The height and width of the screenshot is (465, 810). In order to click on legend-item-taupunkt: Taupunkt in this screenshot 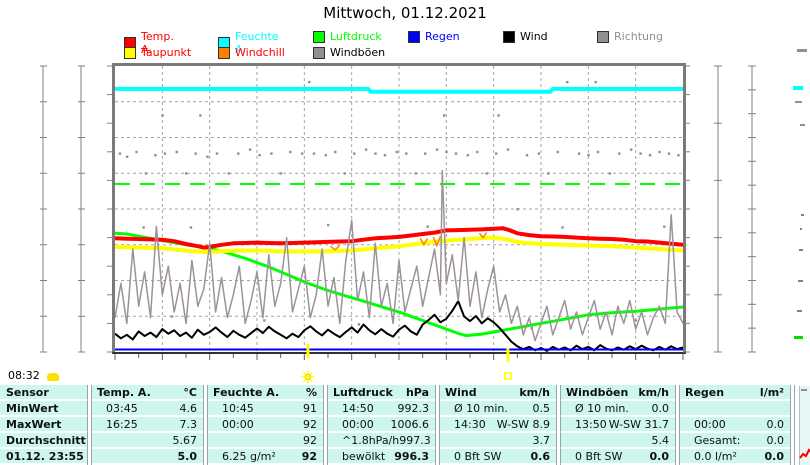, I will do `click(157, 52)`.